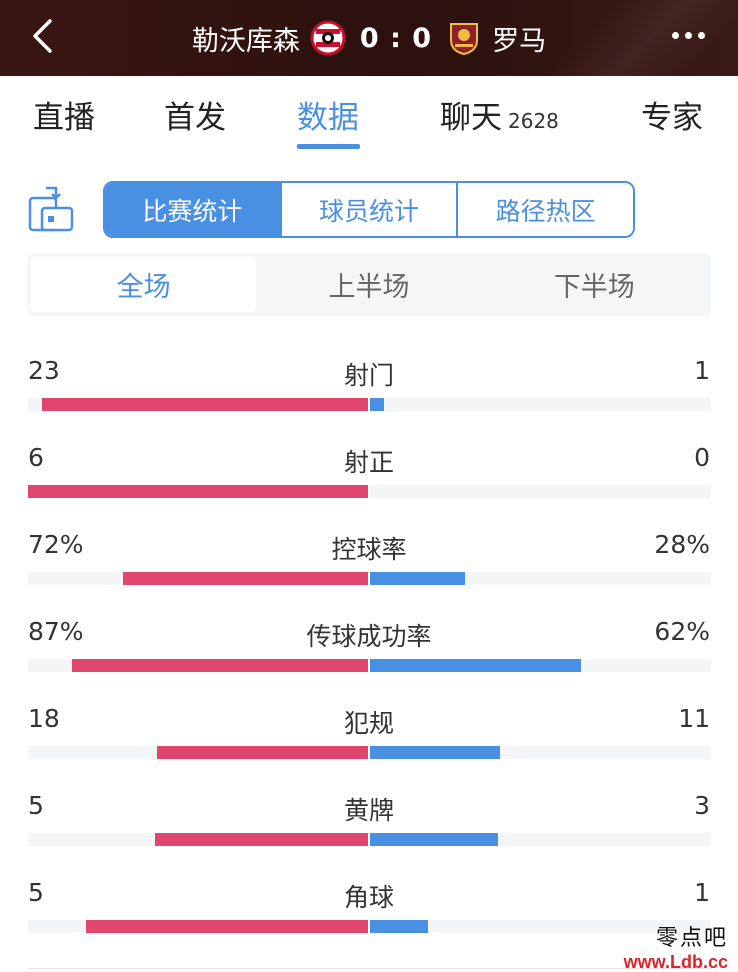 This screenshot has width=738, height=972. Describe the element at coordinates (396, 38) in the screenshot. I see `match-score: 0` at that location.